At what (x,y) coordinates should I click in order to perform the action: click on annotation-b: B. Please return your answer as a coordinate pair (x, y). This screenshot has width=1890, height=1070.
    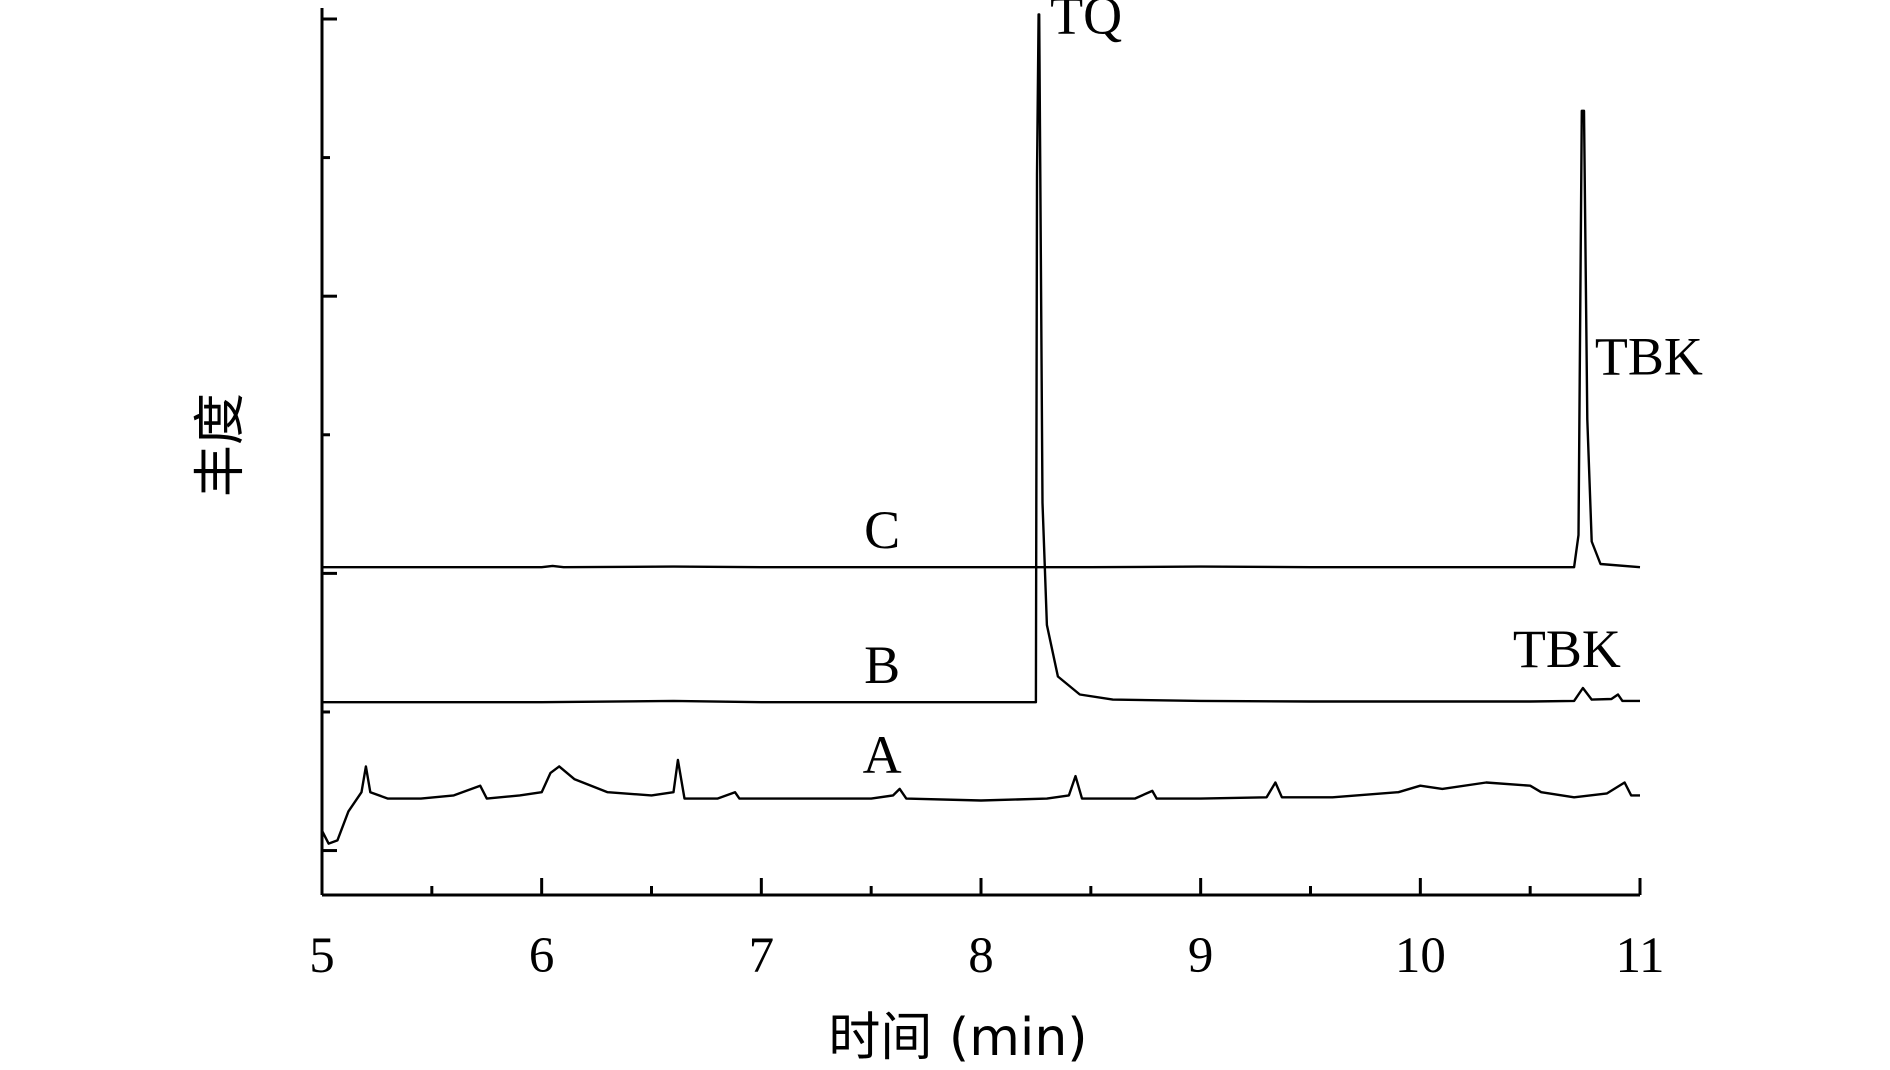
    Looking at the image, I should click on (882, 665).